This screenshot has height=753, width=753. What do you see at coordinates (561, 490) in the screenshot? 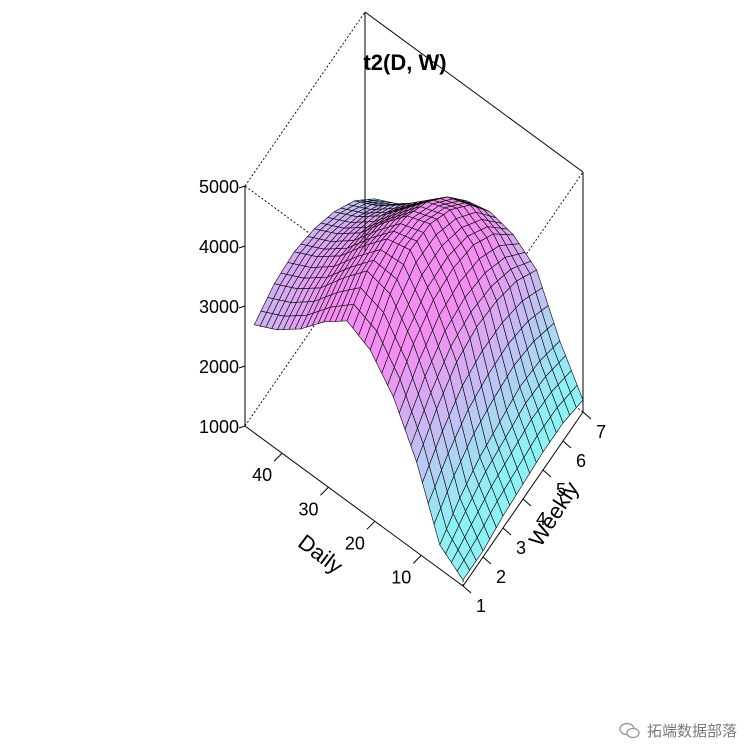
I see `y-tick-label: 5` at bounding box center [561, 490].